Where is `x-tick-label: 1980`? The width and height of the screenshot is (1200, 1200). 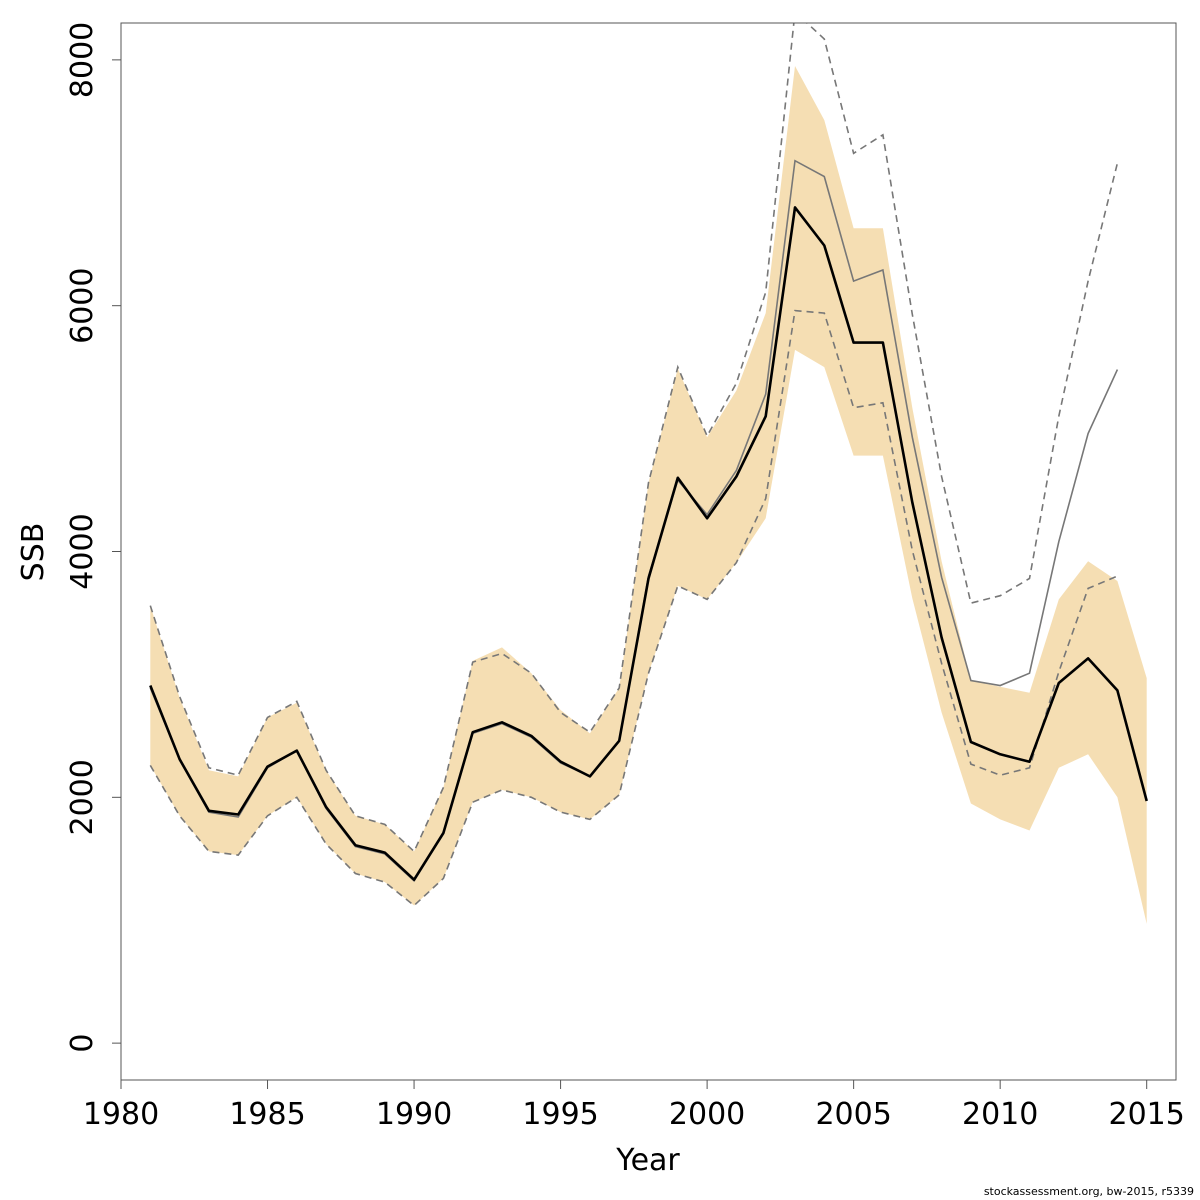
x-tick-label: 1980 is located at coordinates (121, 1114).